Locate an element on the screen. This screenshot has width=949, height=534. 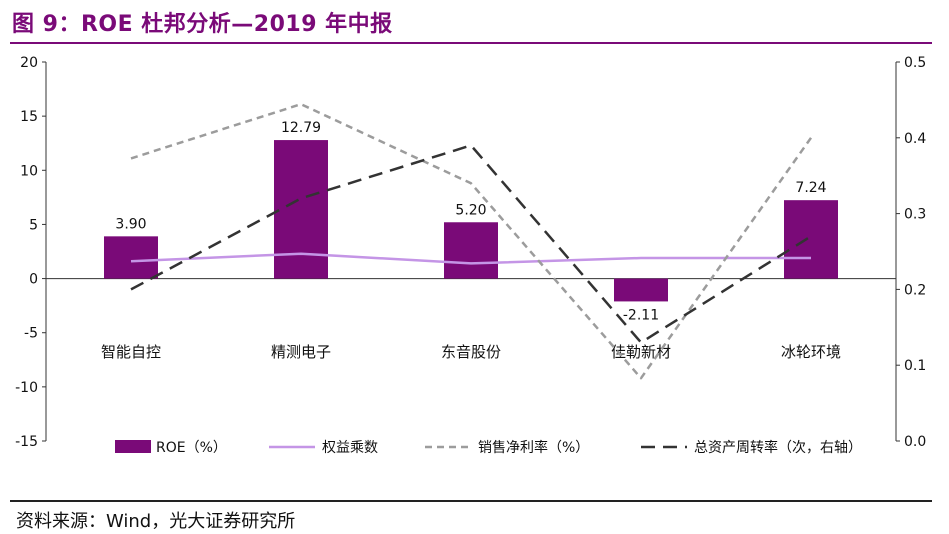
title-rule is located at coordinates (471, 43).